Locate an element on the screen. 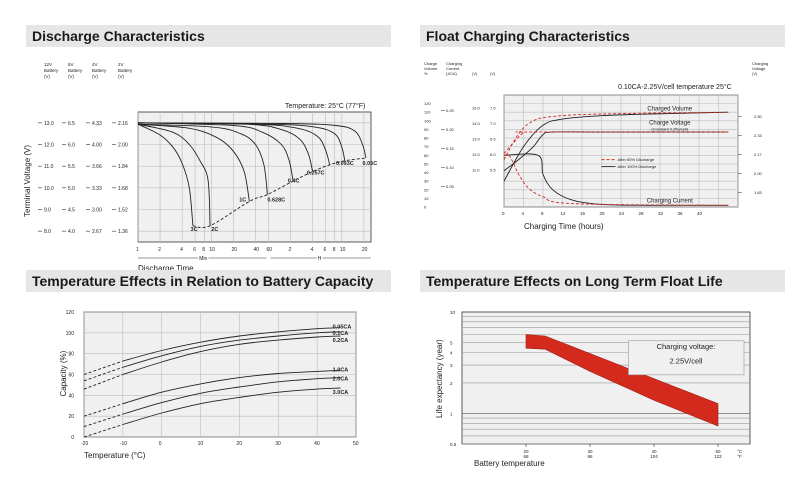  series-line is located at coordinates (616, 142).